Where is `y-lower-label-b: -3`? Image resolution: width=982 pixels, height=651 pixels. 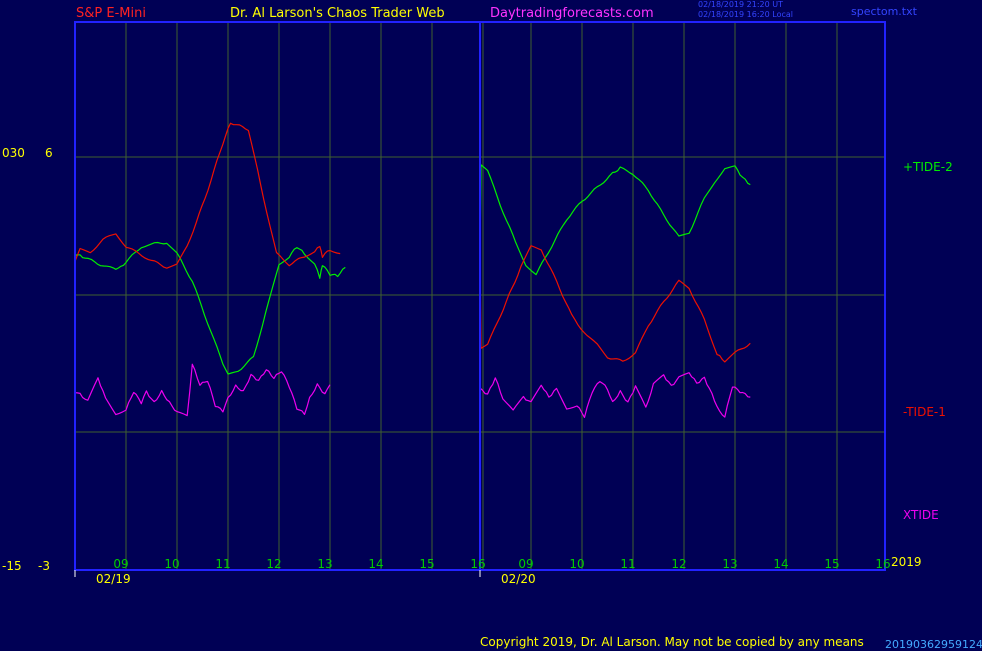 y-lower-label-b: -3 is located at coordinates (44, 566).